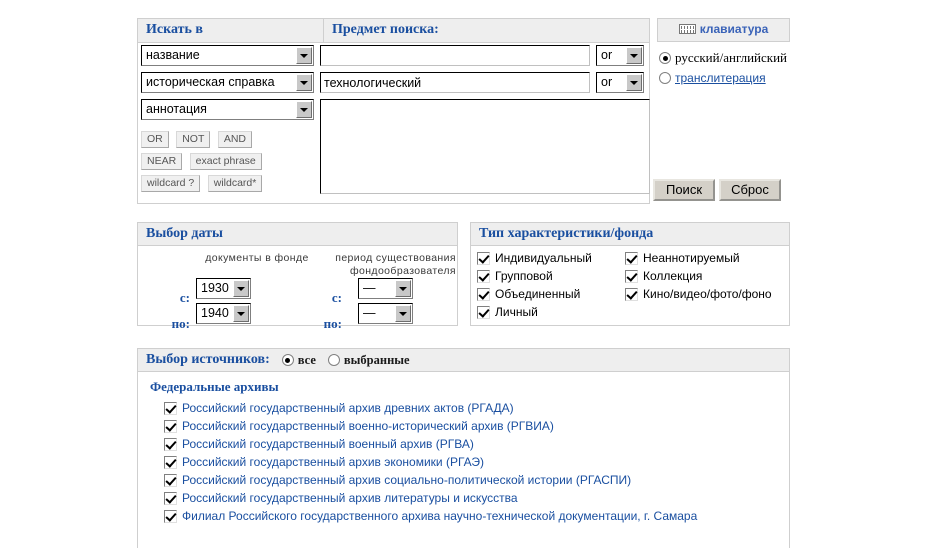  What do you see at coordinates (287, 360) in the screenshot?
I see `radio-all-icon` at bounding box center [287, 360].